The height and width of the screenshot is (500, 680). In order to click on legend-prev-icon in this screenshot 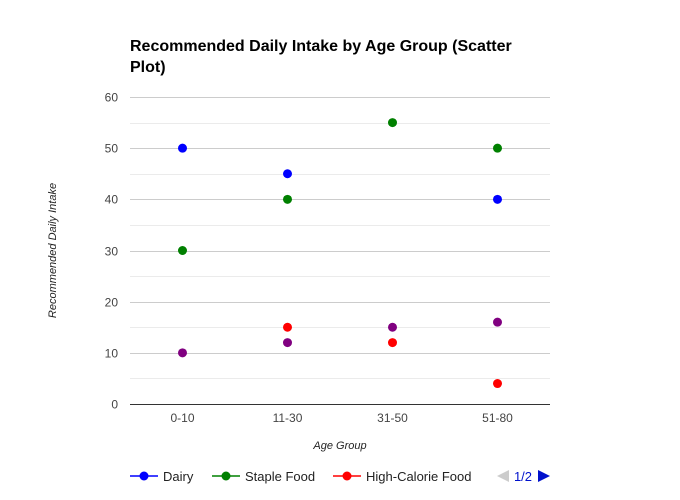, I will do `click(503, 476)`.